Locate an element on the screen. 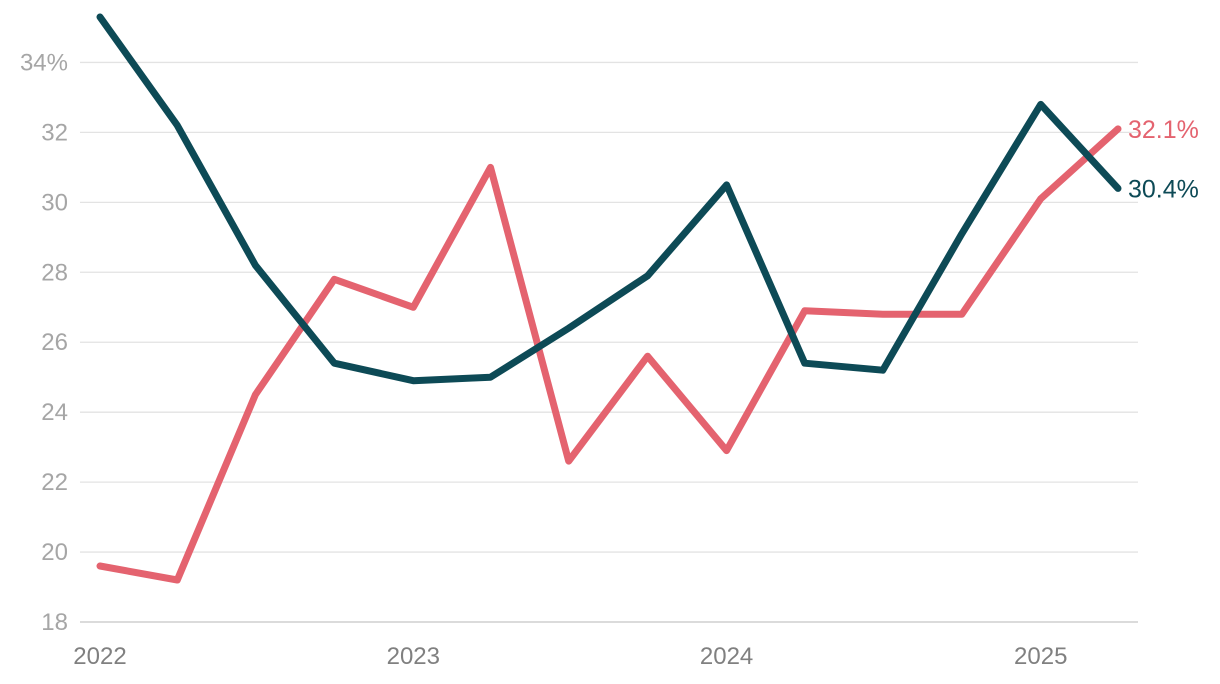 The width and height of the screenshot is (1220, 684). series-end-label-2: 30.4% is located at coordinates (1163, 189).